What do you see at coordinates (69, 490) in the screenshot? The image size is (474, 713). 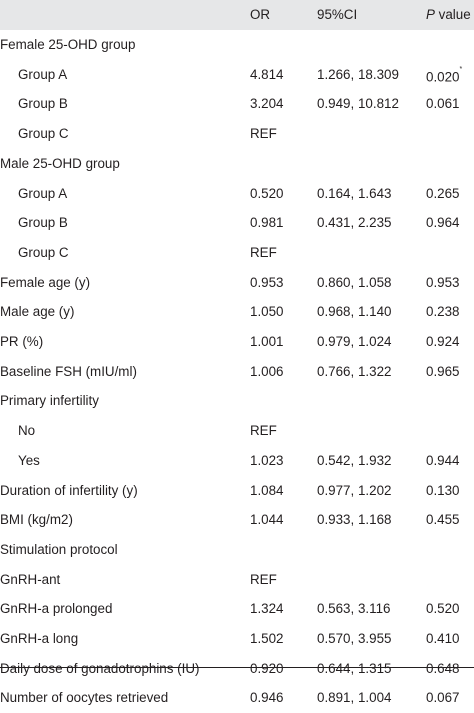 I see `row-label: Duration of infertility (y)` at bounding box center [69, 490].